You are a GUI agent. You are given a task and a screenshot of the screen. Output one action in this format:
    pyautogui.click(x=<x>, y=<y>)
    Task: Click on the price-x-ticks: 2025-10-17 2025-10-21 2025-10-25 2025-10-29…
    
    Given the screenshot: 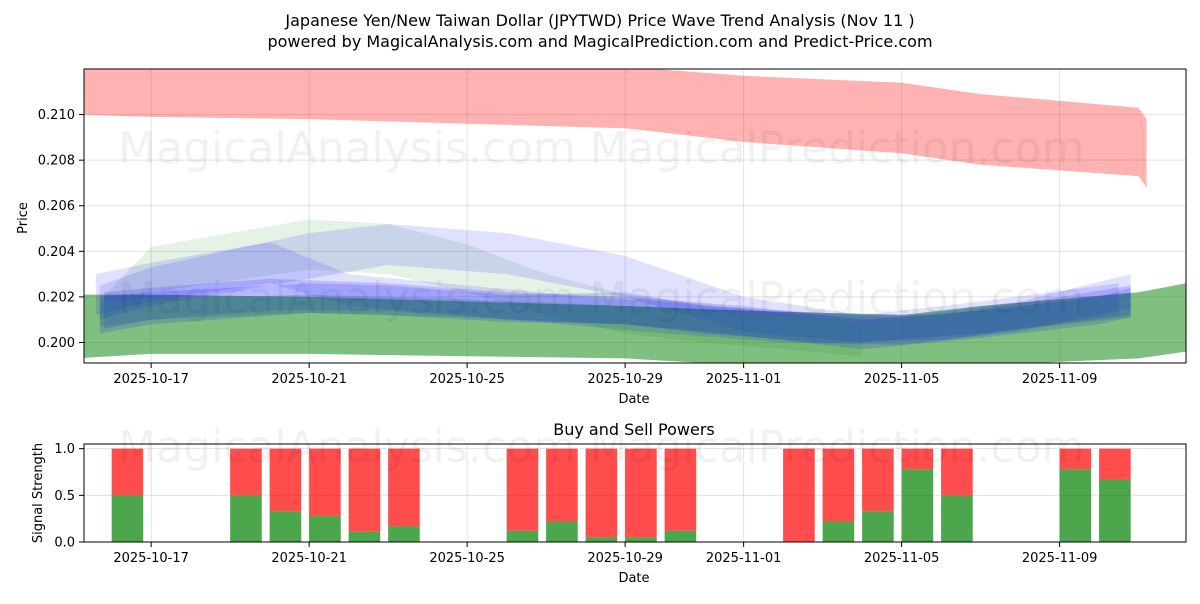 What is the action you would take?
    pyautogui.click(x=605, y=375)
    